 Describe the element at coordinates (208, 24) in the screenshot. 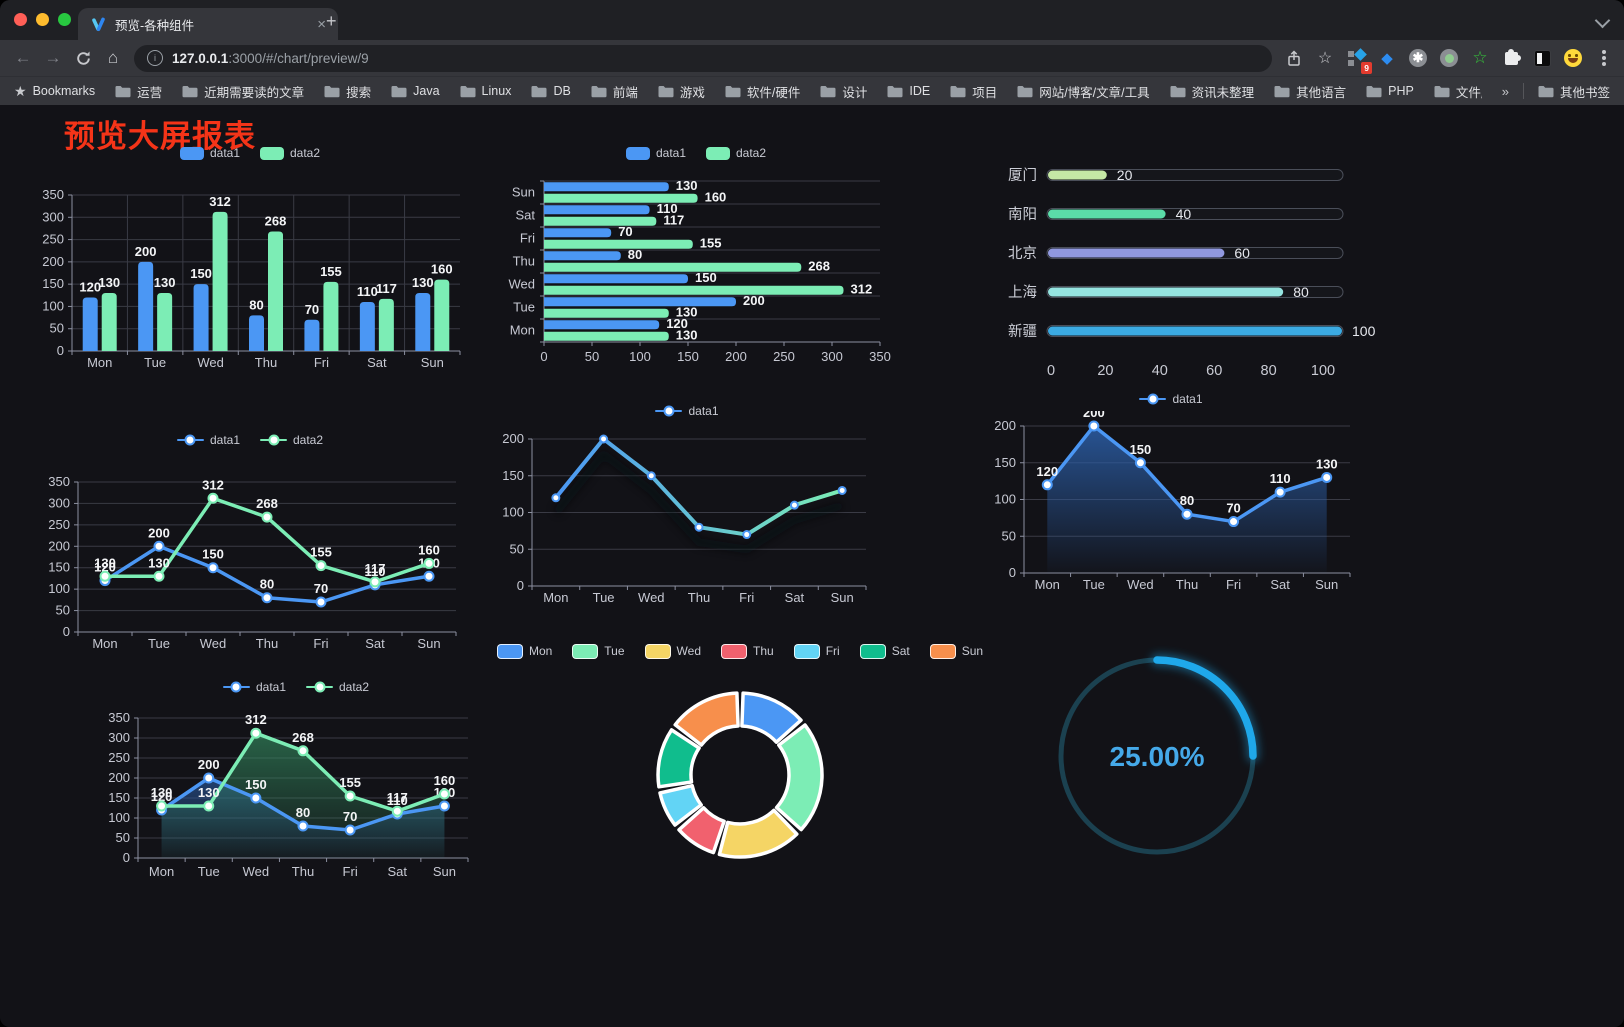

I see `browser-tab: 预览-各种组件 ×` at that location.